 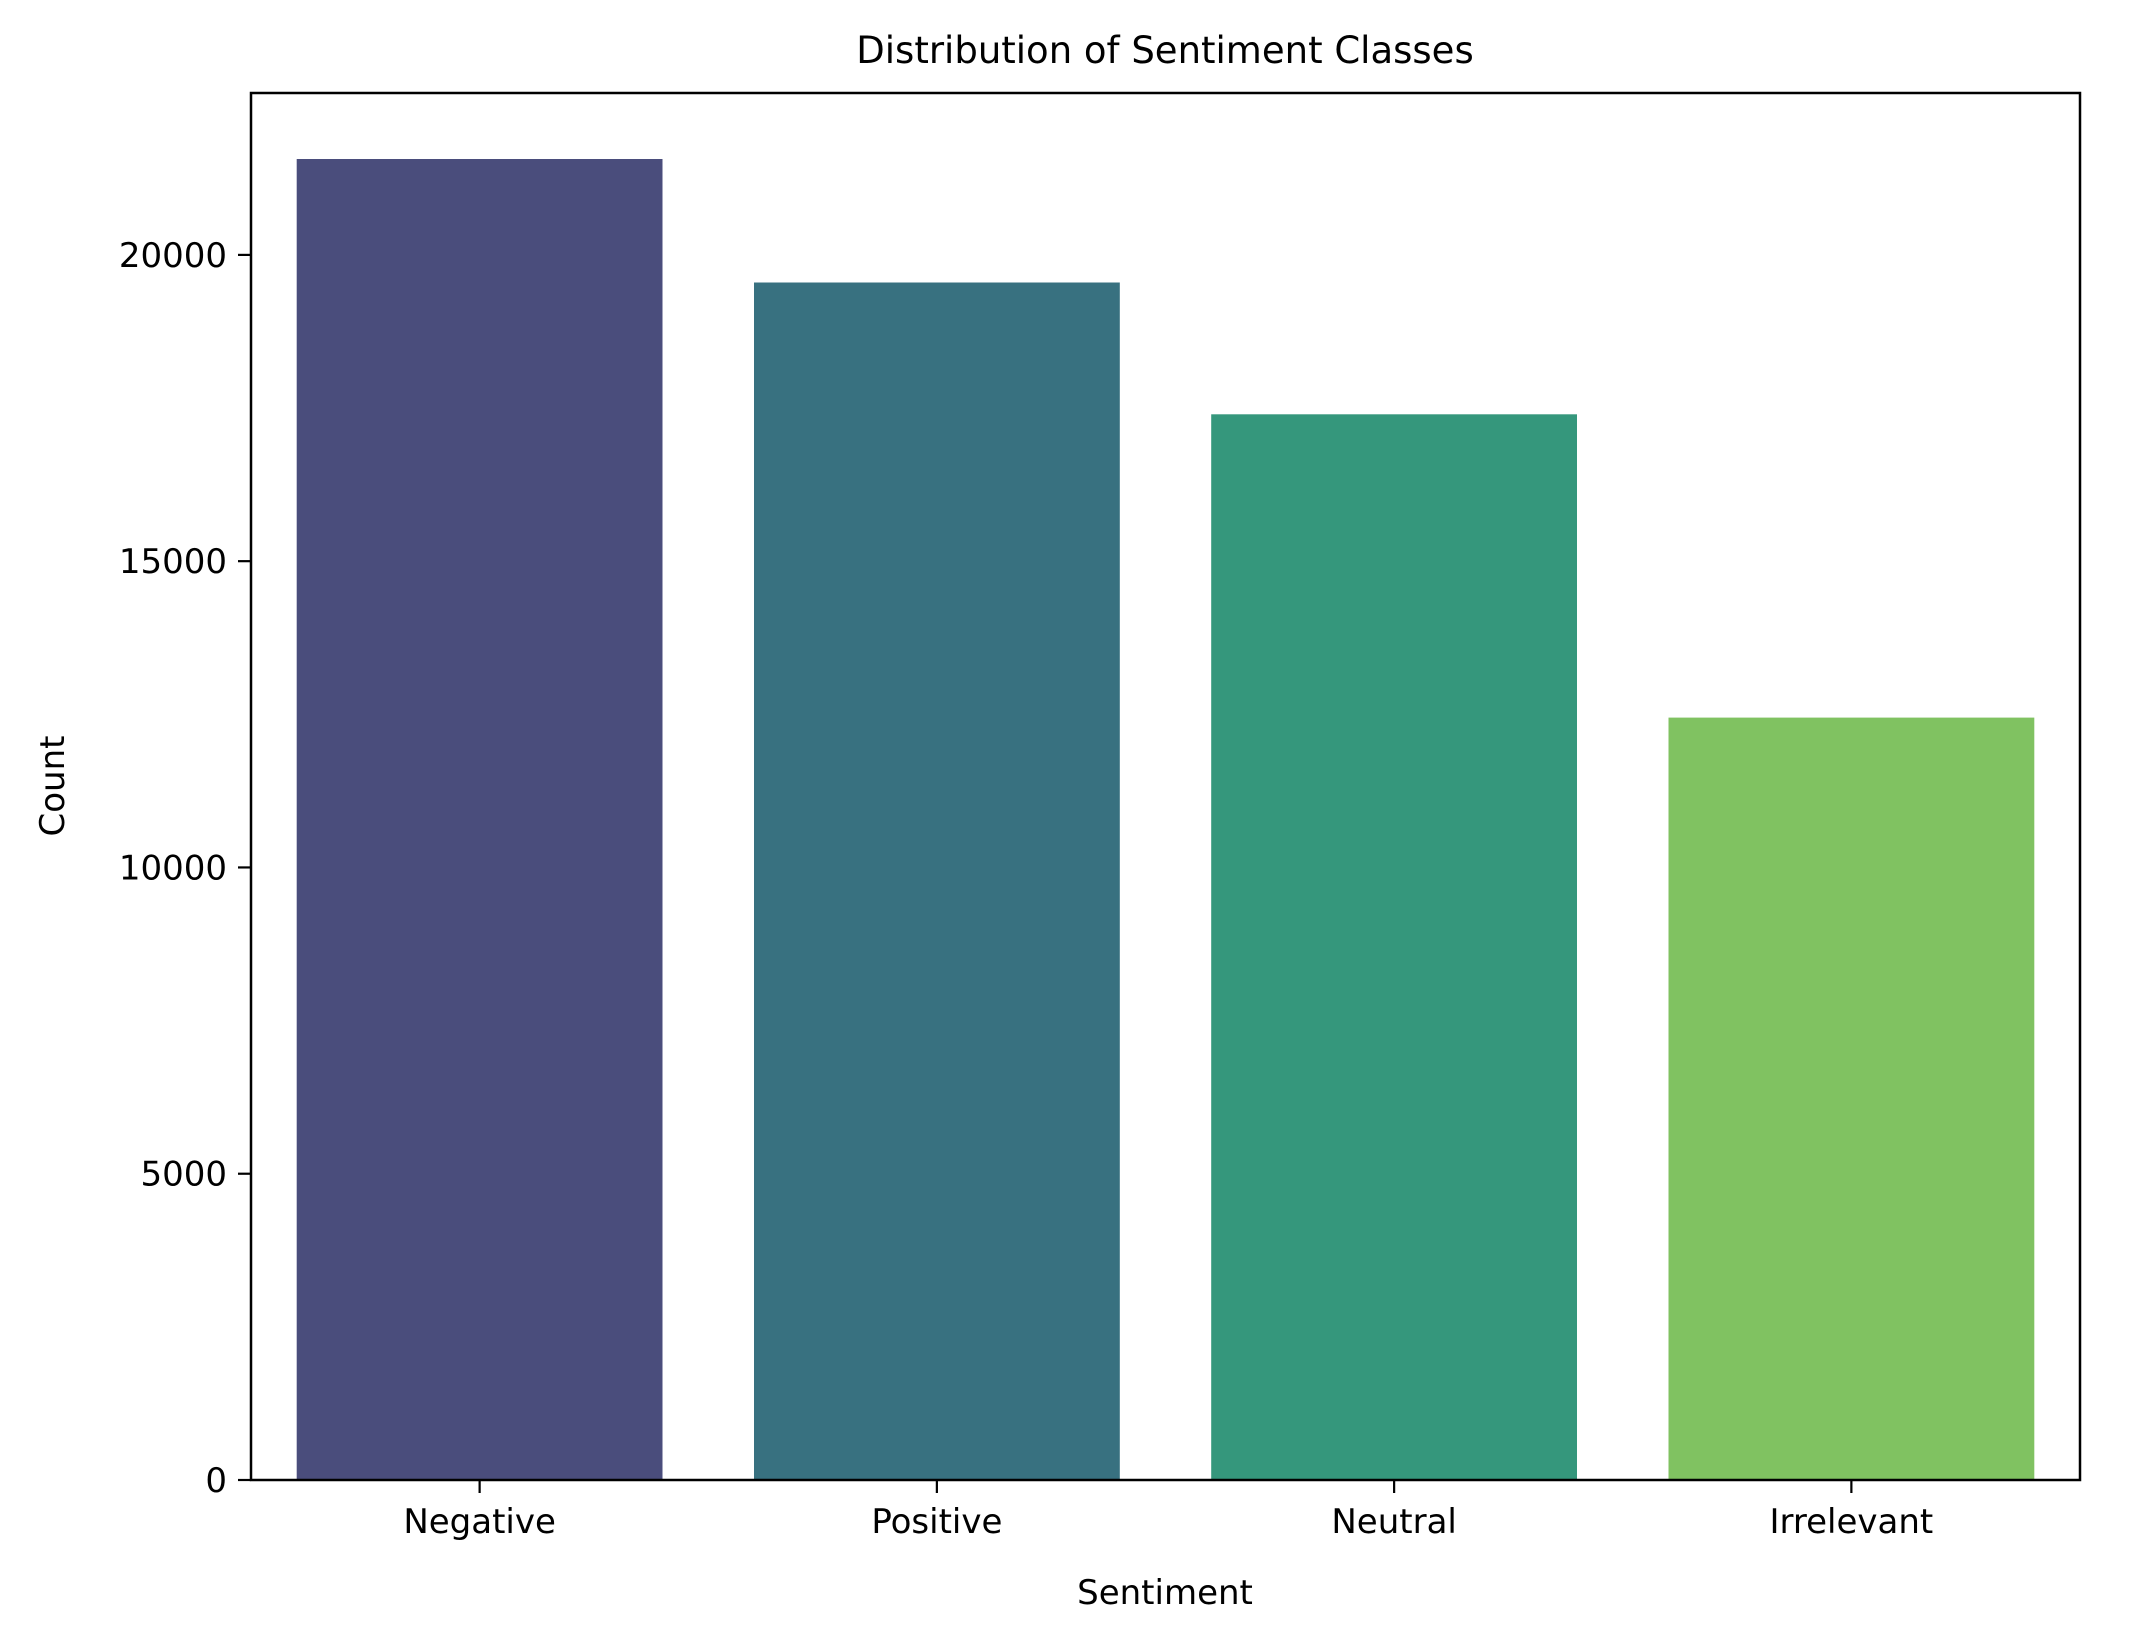 What do you see at coordinates (937, 881) in the screenshot?
I see `bar-positive` at bounding box center [937, 881].